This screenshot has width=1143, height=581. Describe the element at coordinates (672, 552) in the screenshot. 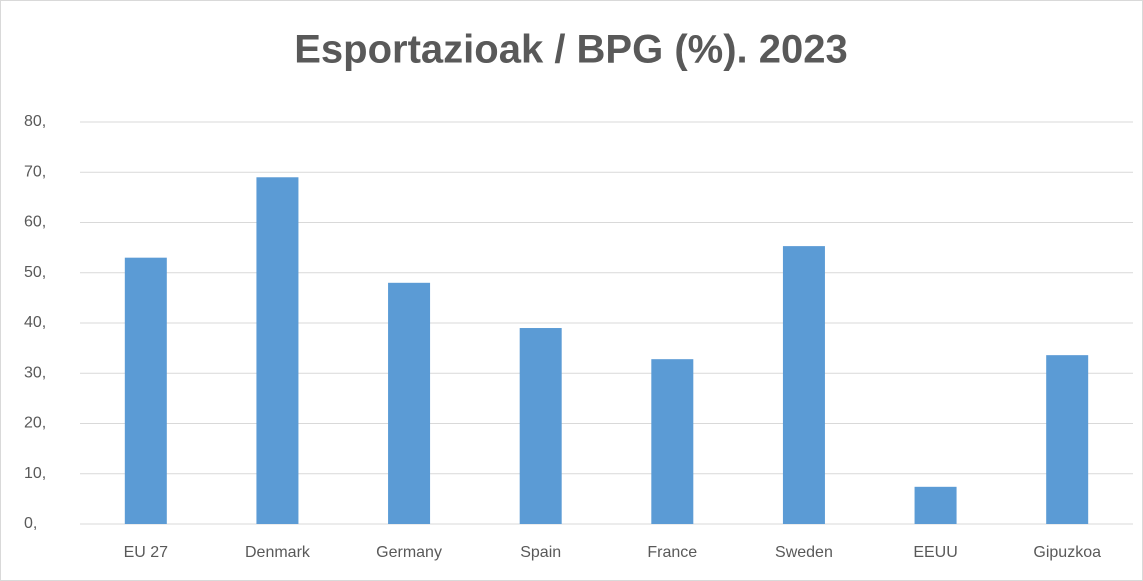

I see `x-tick-label: France` at that location.